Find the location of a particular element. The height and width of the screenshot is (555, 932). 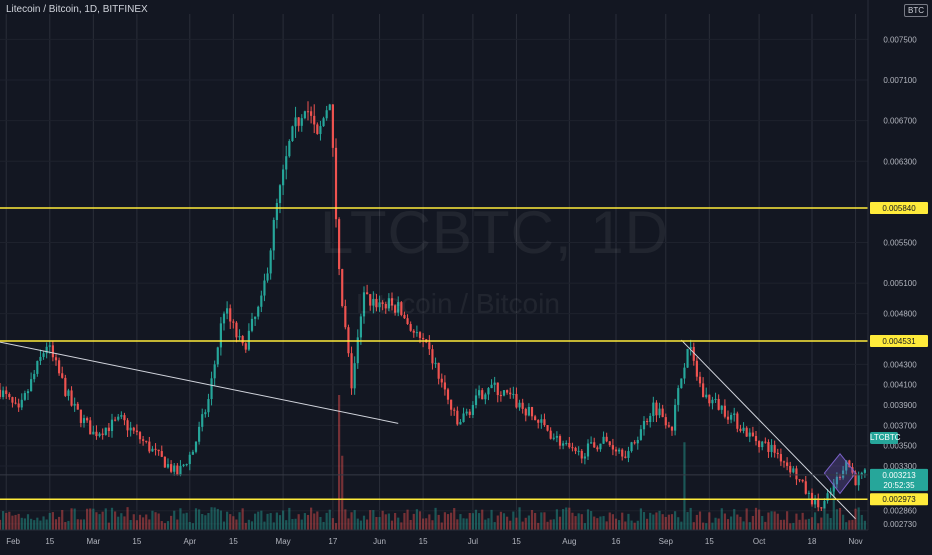

watermark-symbol: LTCBTC, 1D is located at coordinates (494, 232).